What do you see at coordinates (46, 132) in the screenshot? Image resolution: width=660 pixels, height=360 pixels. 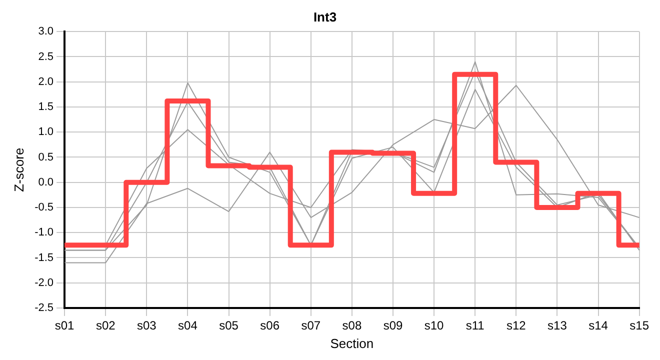 I see `y-tick-label: 1.0` at bounding box center [46, 132].